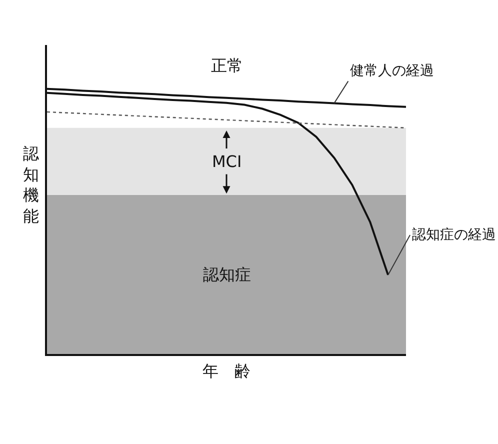 Image resolution: width=498 pixels, height=444 pixels. Describe the element at coordinates (31, 185) in the screenshot. I see `y-axis-title: 認知機能` at that location.